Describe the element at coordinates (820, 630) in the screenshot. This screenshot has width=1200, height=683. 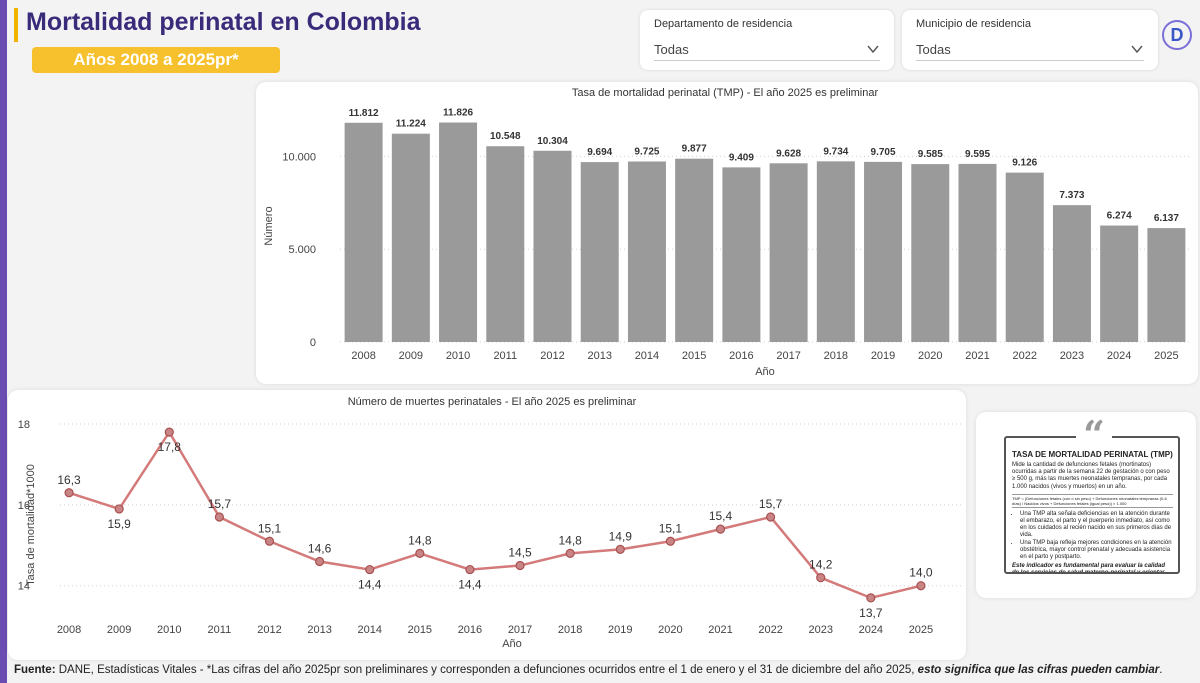
I see `line-x-tick-label: 2023` at that location.